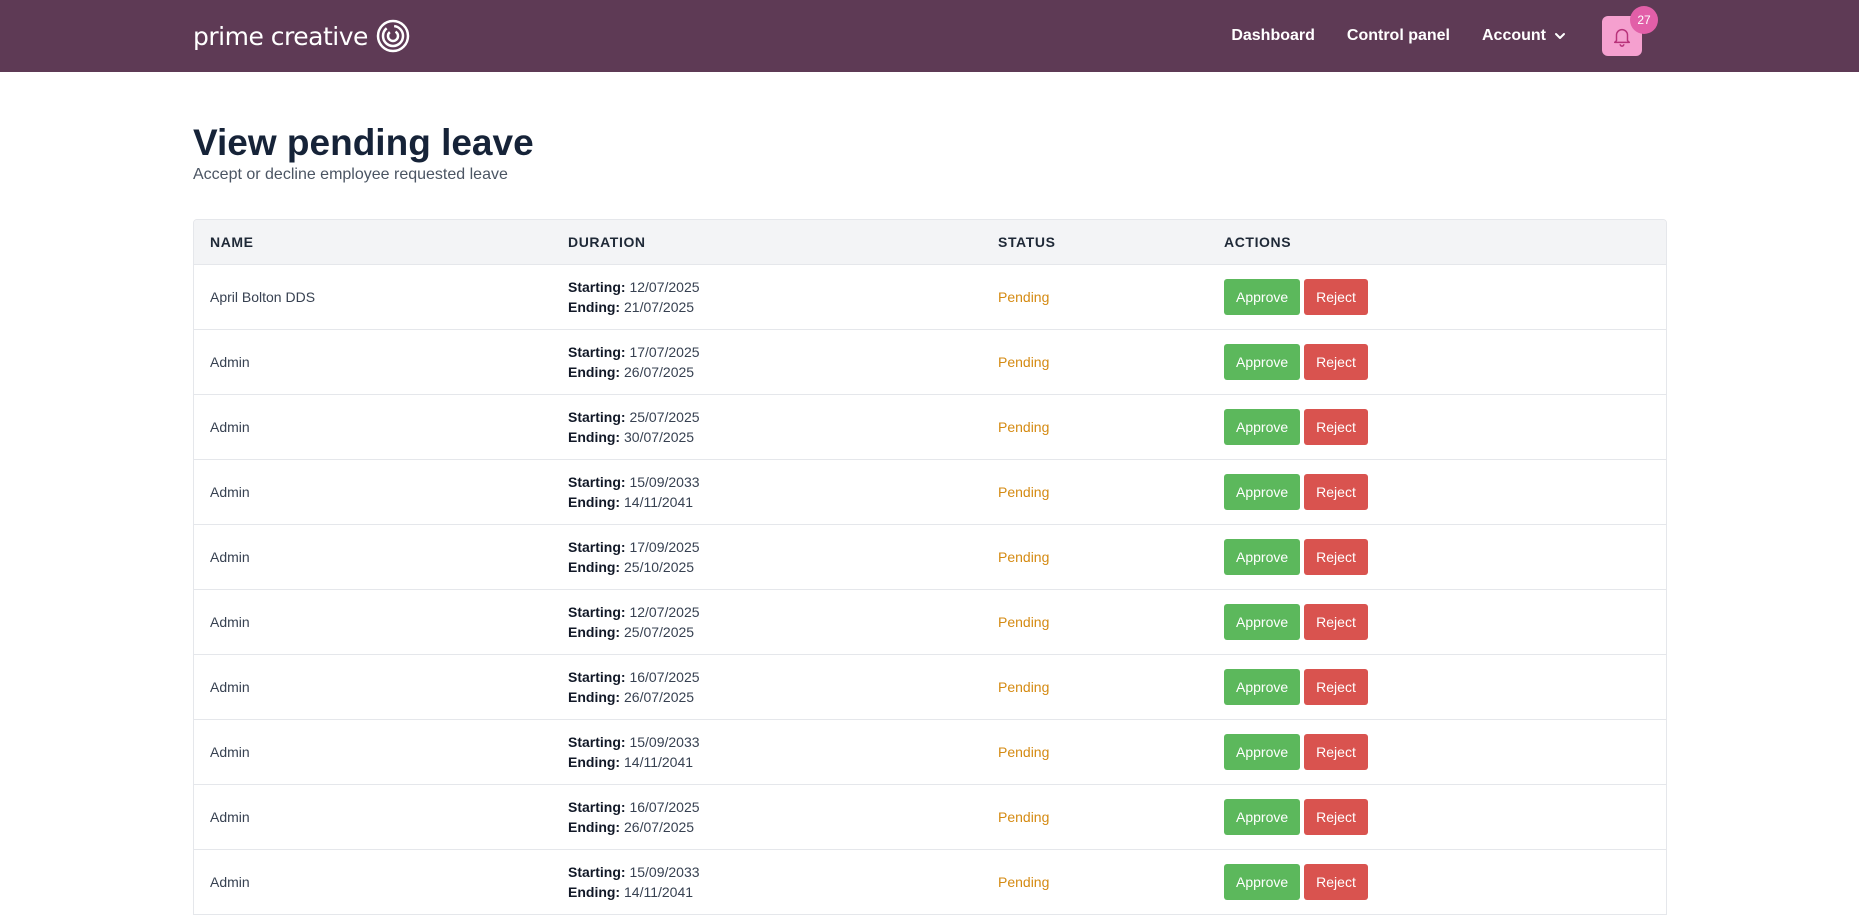 Image resolution: width=1859 pixels, height=921 pixels. I want to click on notification-count-badge: 27, so click(1644, 20).